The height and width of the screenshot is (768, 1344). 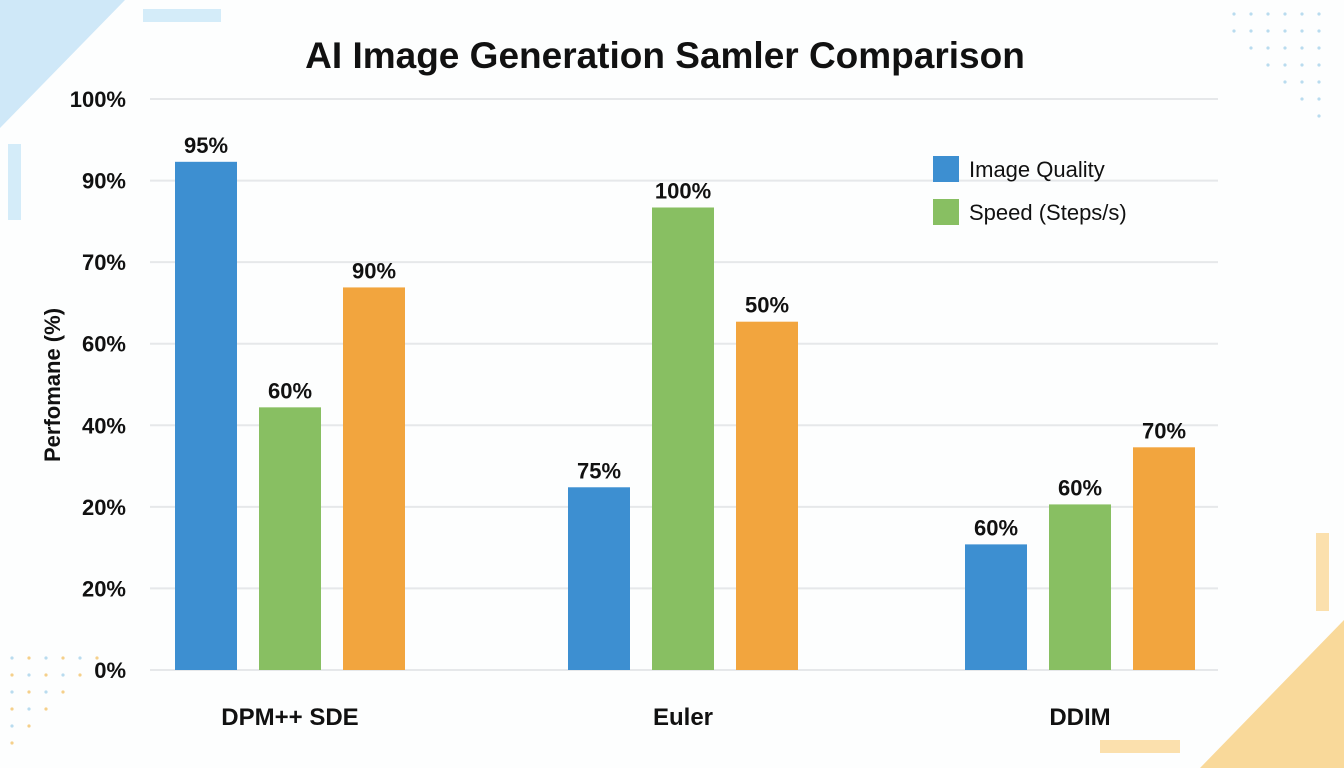 I want to click on x-tick-label: DPM++ SDE, so click(x=289, y=717).